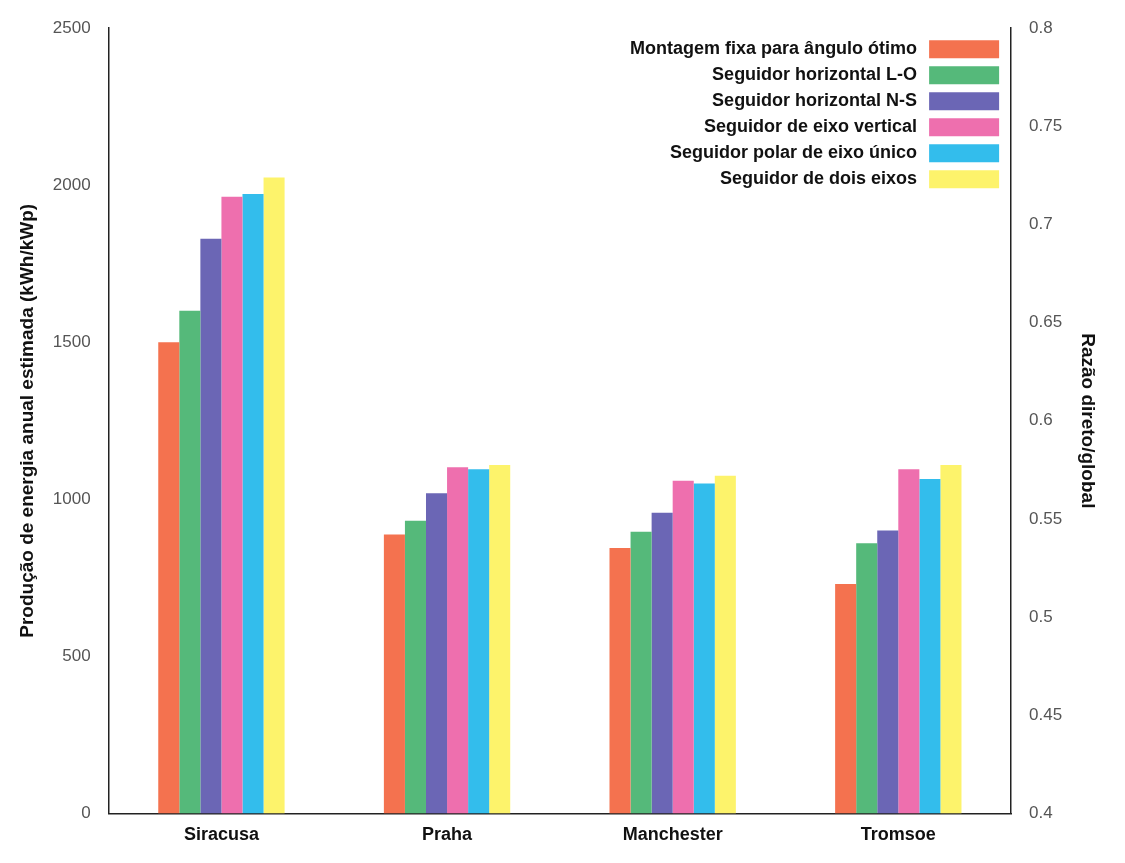  I want to click on y2-tick-label: 0.55, so click(1046, 518).